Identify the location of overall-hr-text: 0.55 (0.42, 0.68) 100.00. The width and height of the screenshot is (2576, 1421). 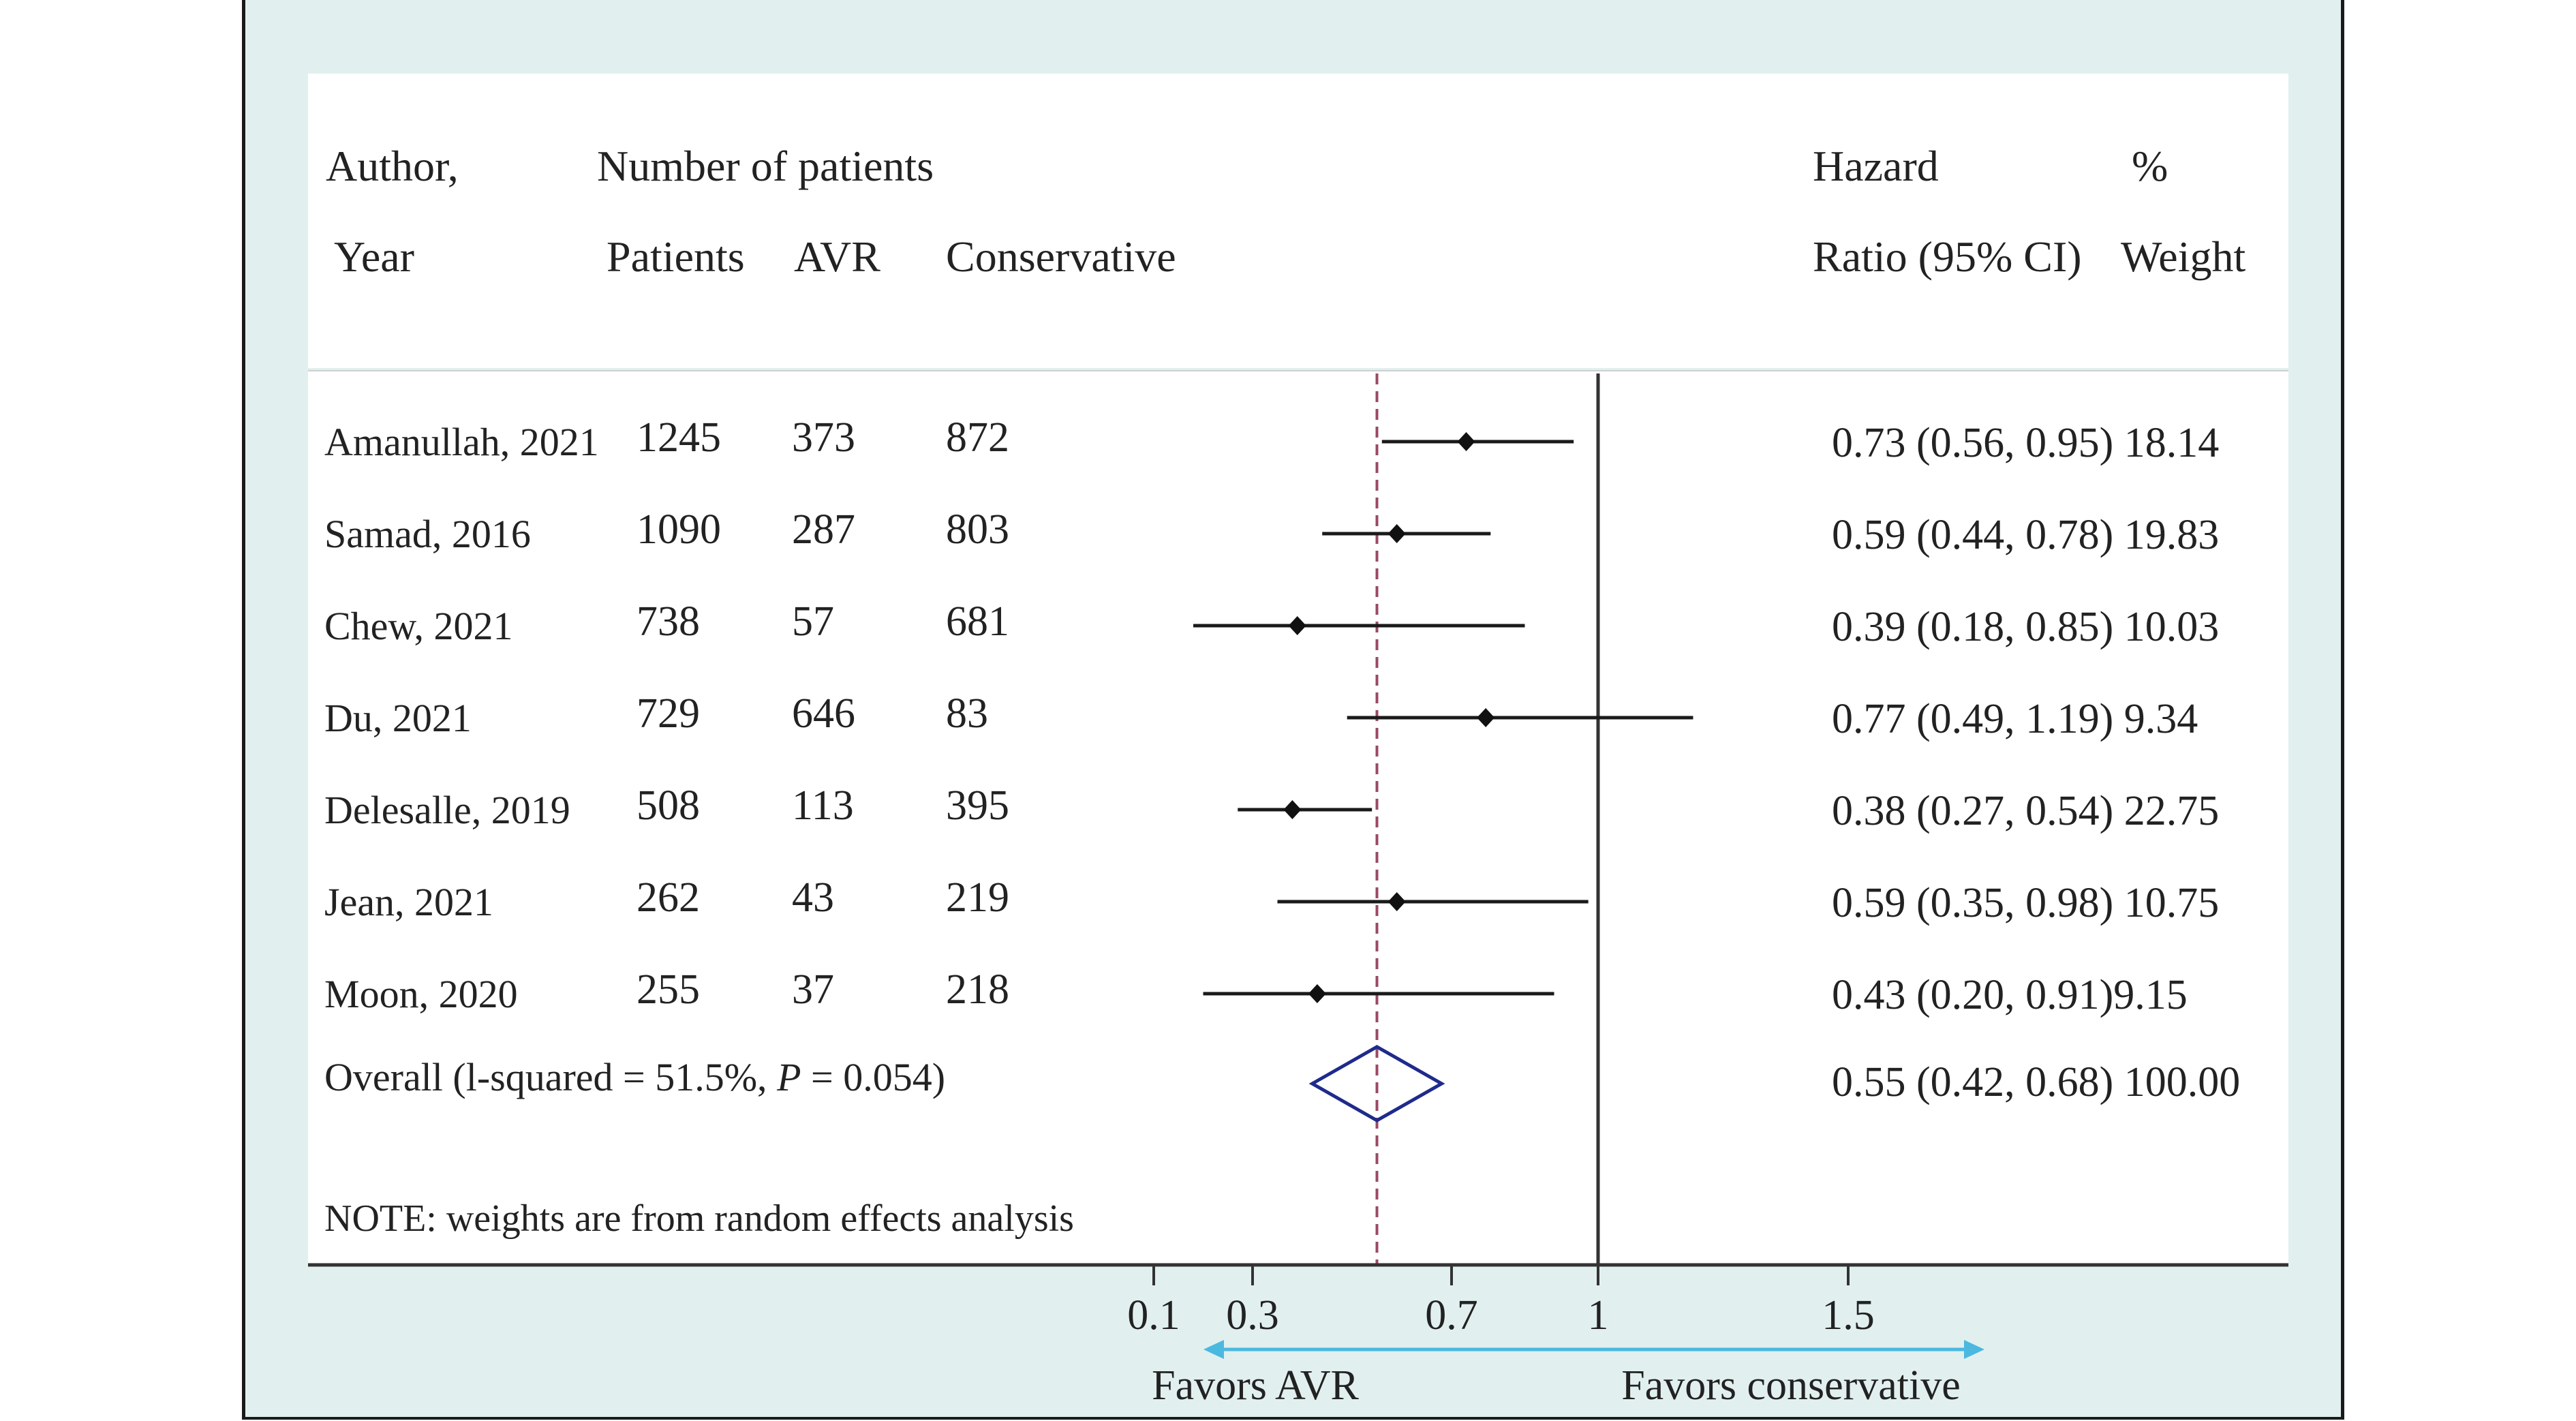
(2036, 1082).